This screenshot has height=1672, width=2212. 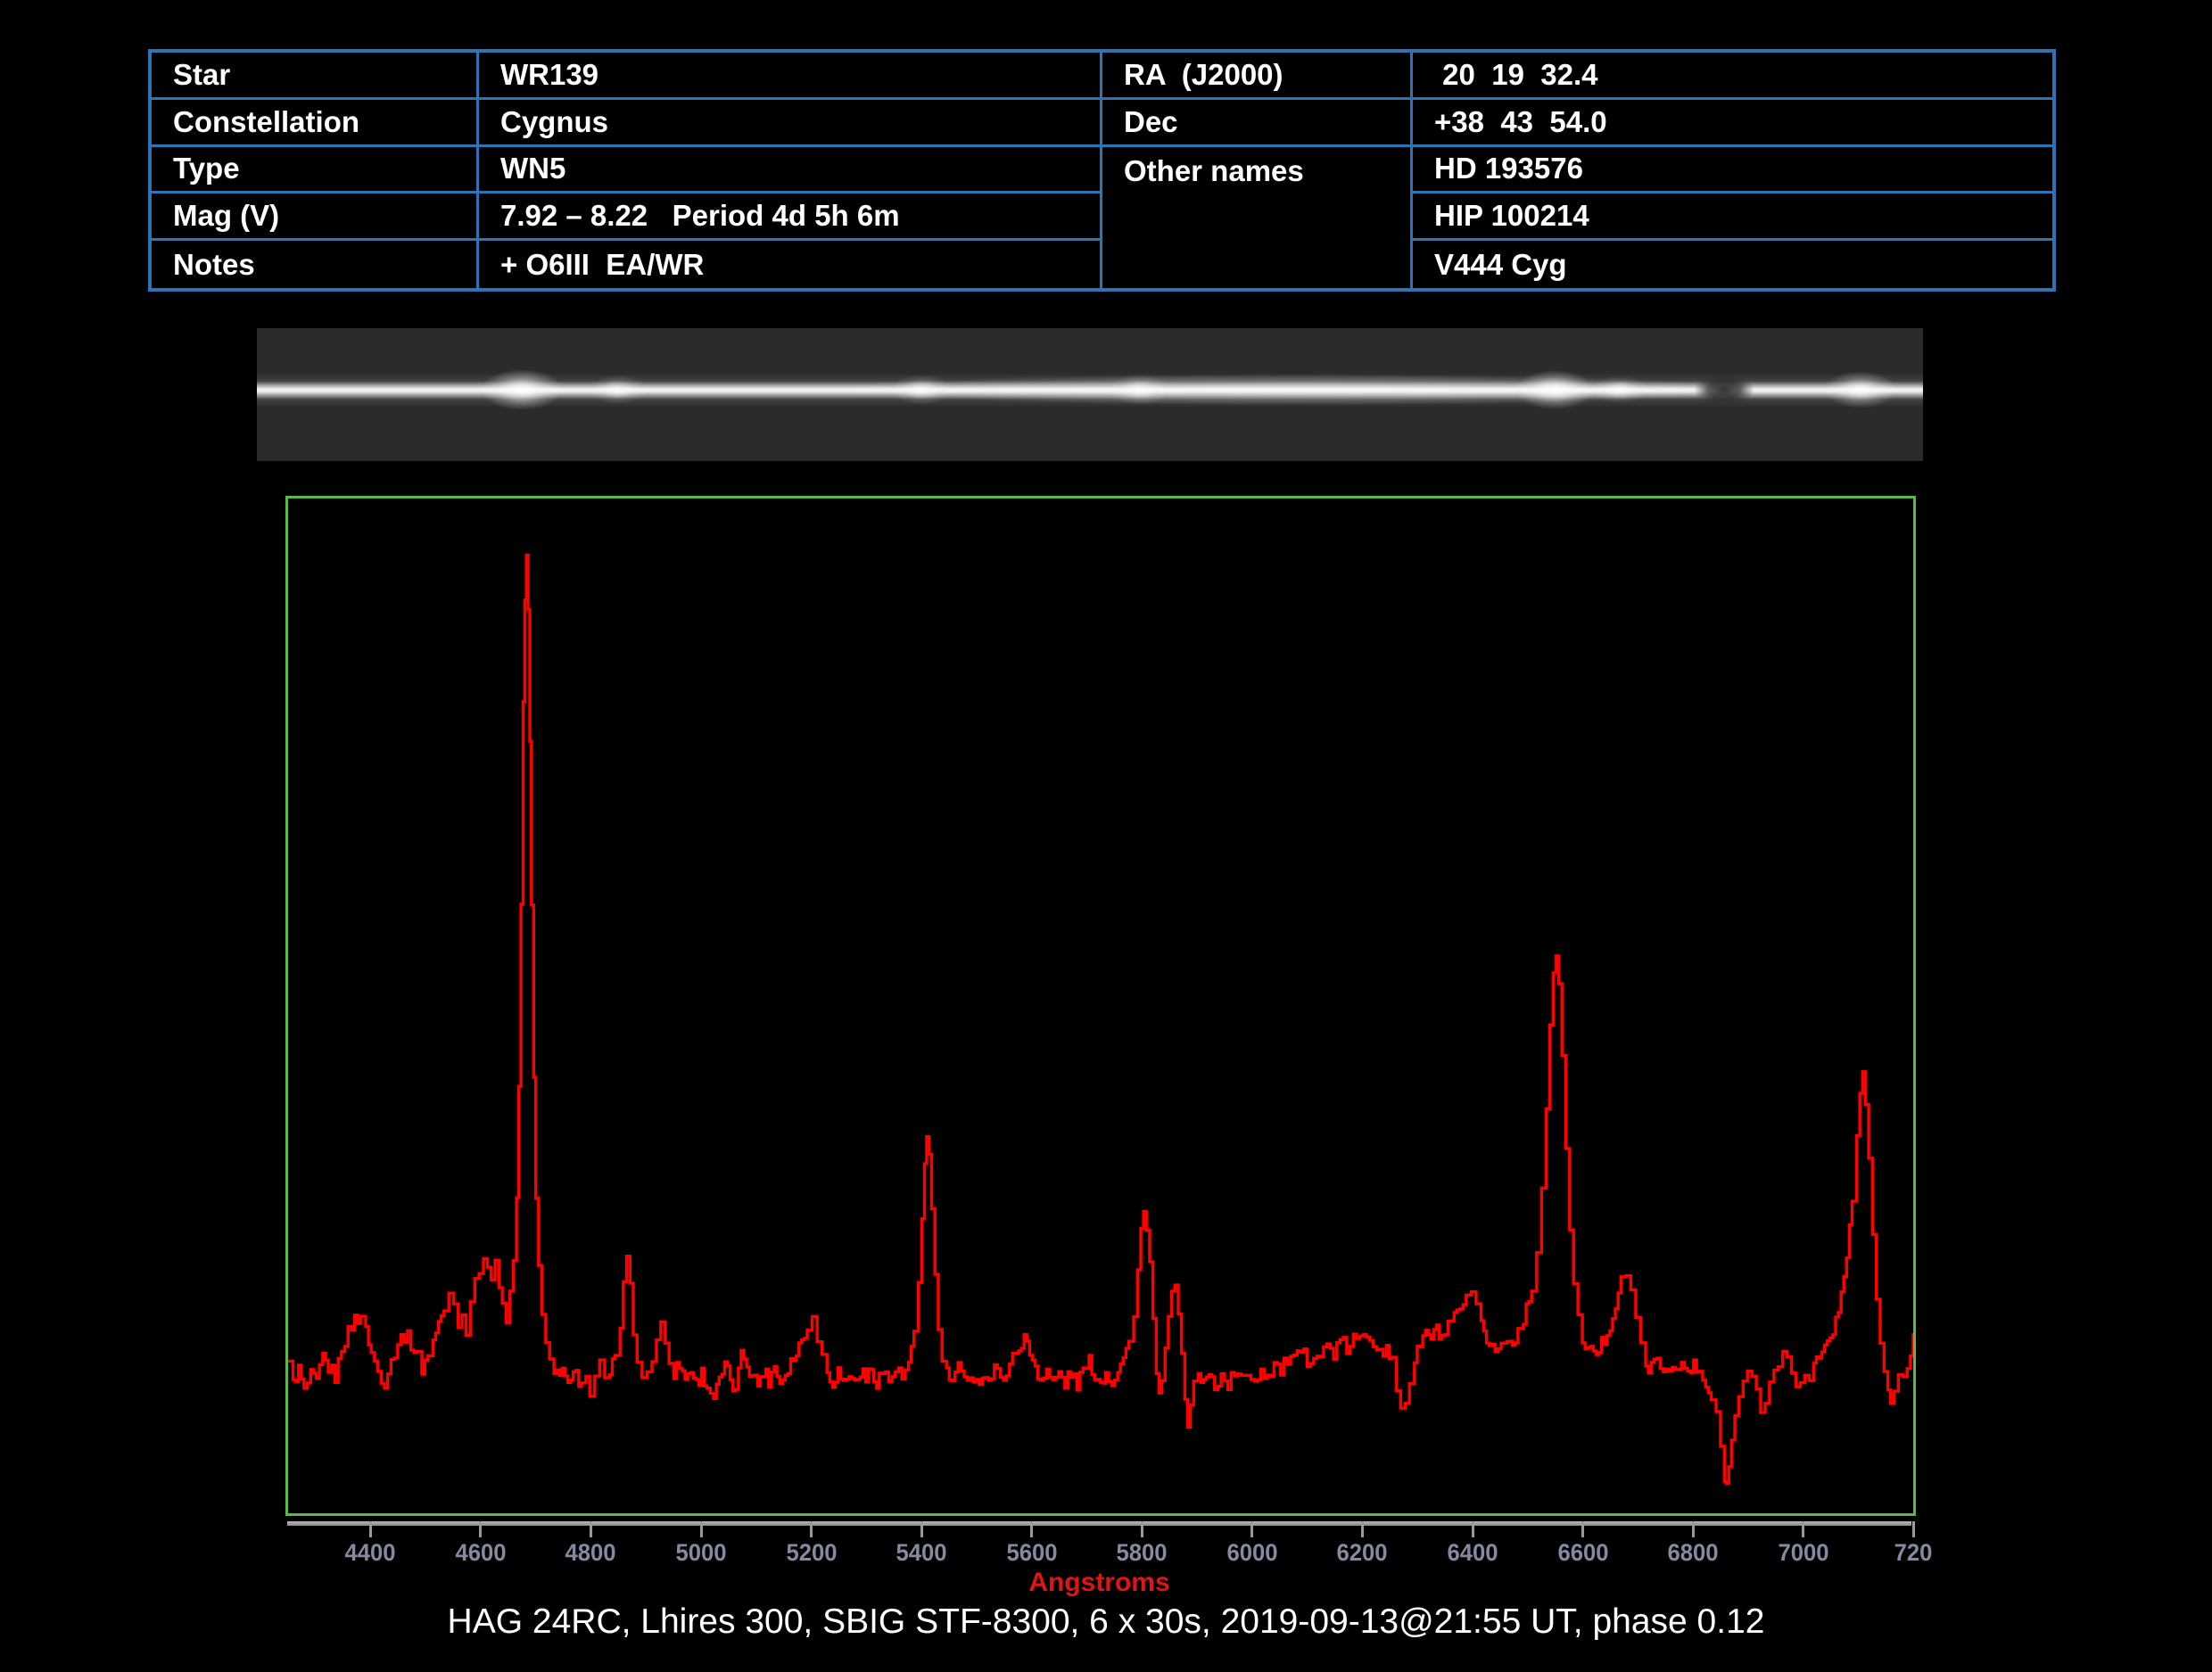 What do you see at coordinates (1252, 1552) in the screenshot?
I see `x-tick-label: 6000` at bounding box center [1252, 1552].